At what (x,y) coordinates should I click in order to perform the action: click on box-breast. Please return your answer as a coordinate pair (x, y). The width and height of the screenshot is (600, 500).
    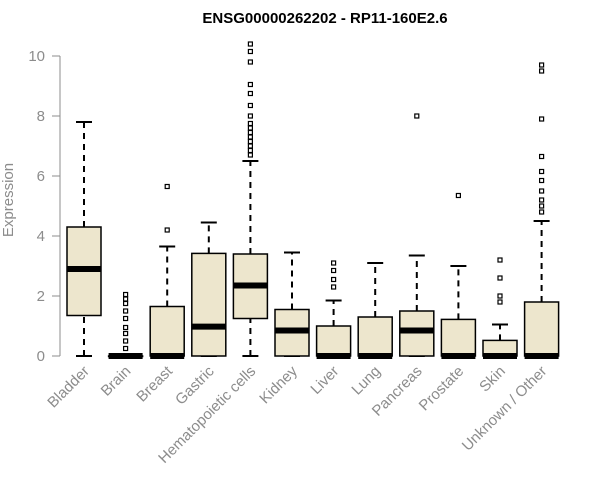
    Looking at the image, I should click on (167, 271).